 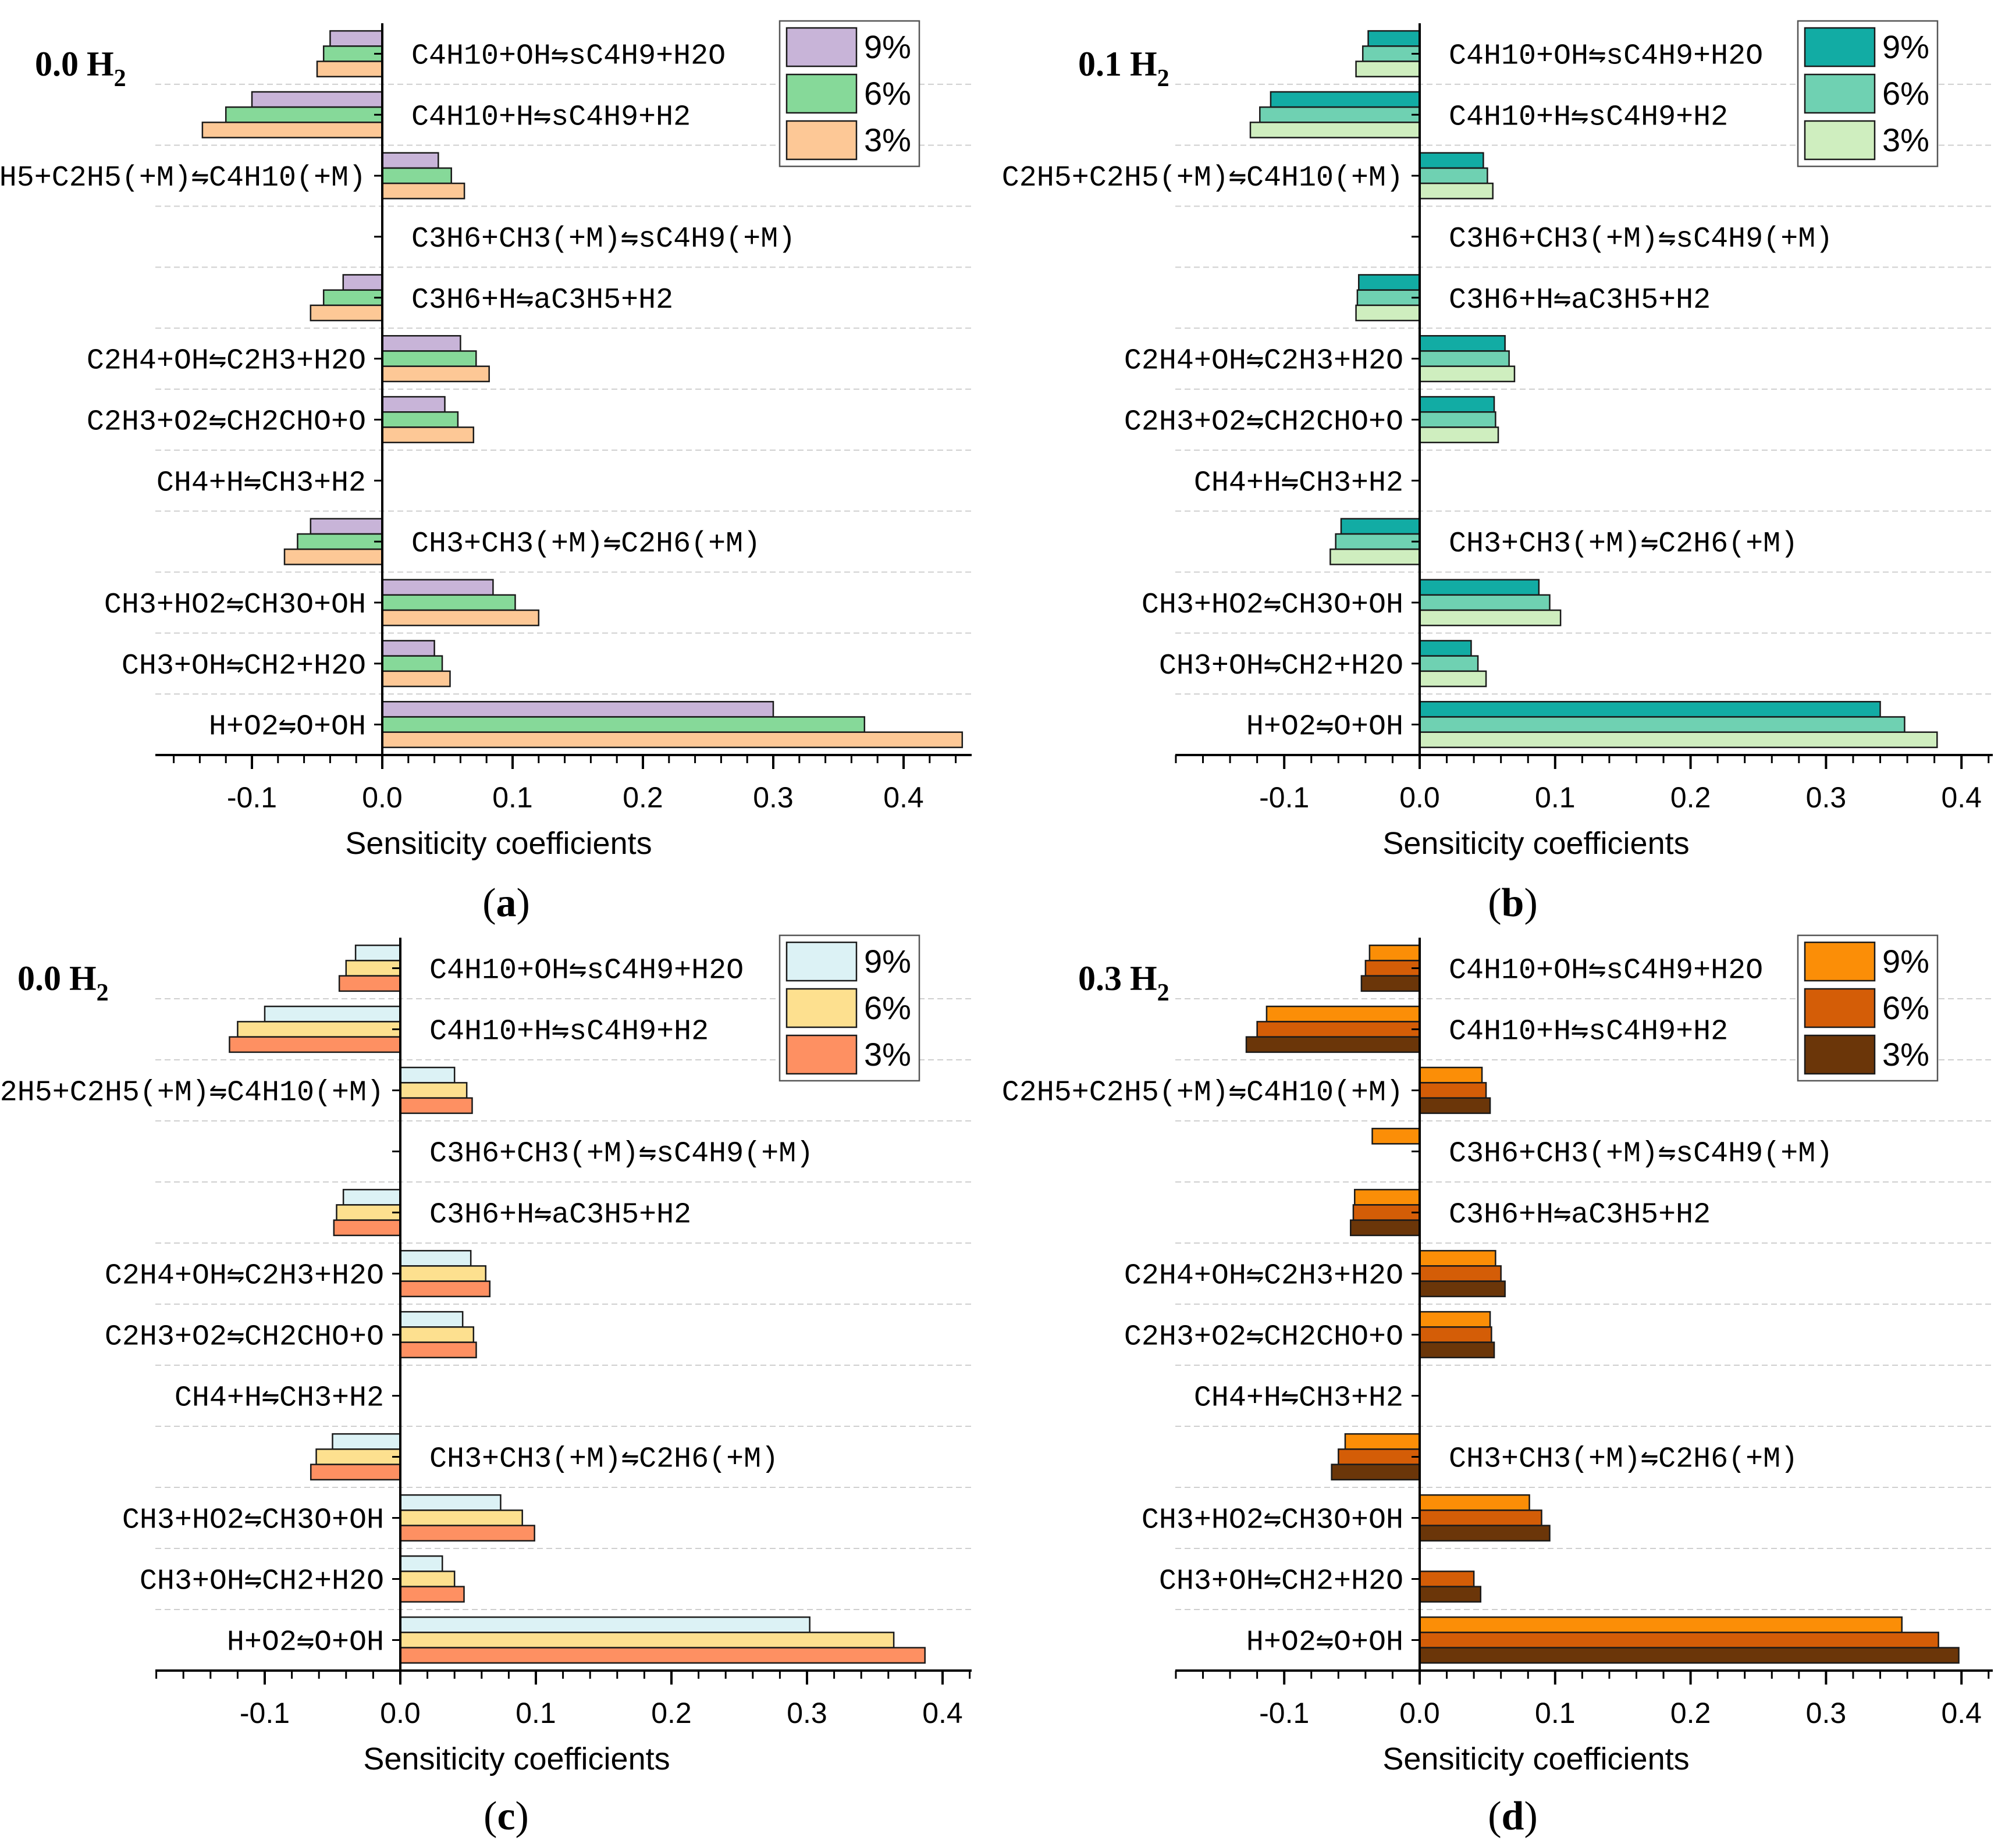 I want to click on legend-label-1: 6%, so click(x=887, y=93).